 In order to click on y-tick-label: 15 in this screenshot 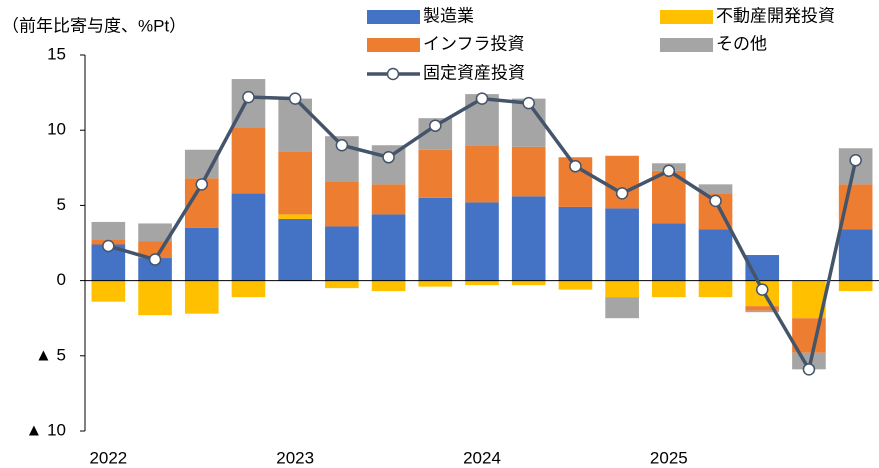, I will do `click(56, 53)`.